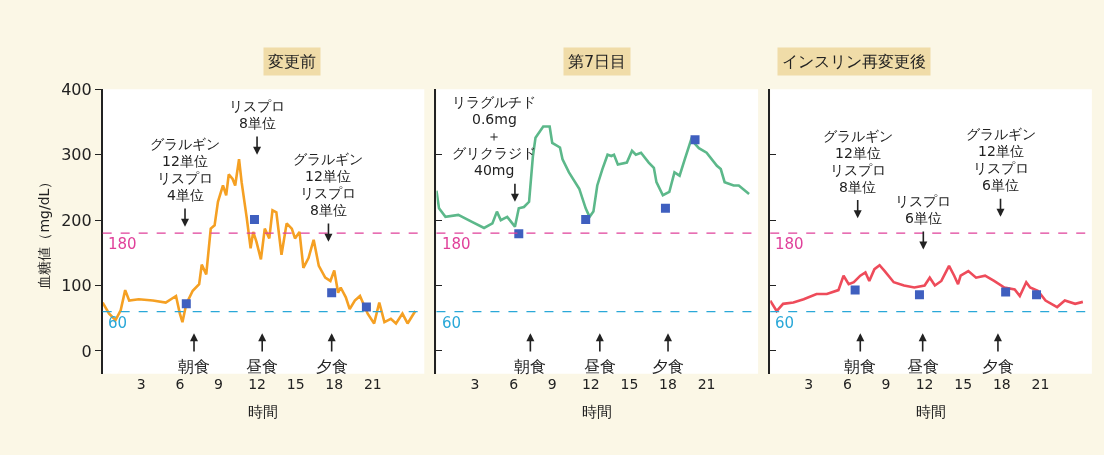 This screenshot has height=455, width=1104. Describe the element at coordinates (494, 102) in the screenshot. I see `annotation: リラグルチド` at that location.